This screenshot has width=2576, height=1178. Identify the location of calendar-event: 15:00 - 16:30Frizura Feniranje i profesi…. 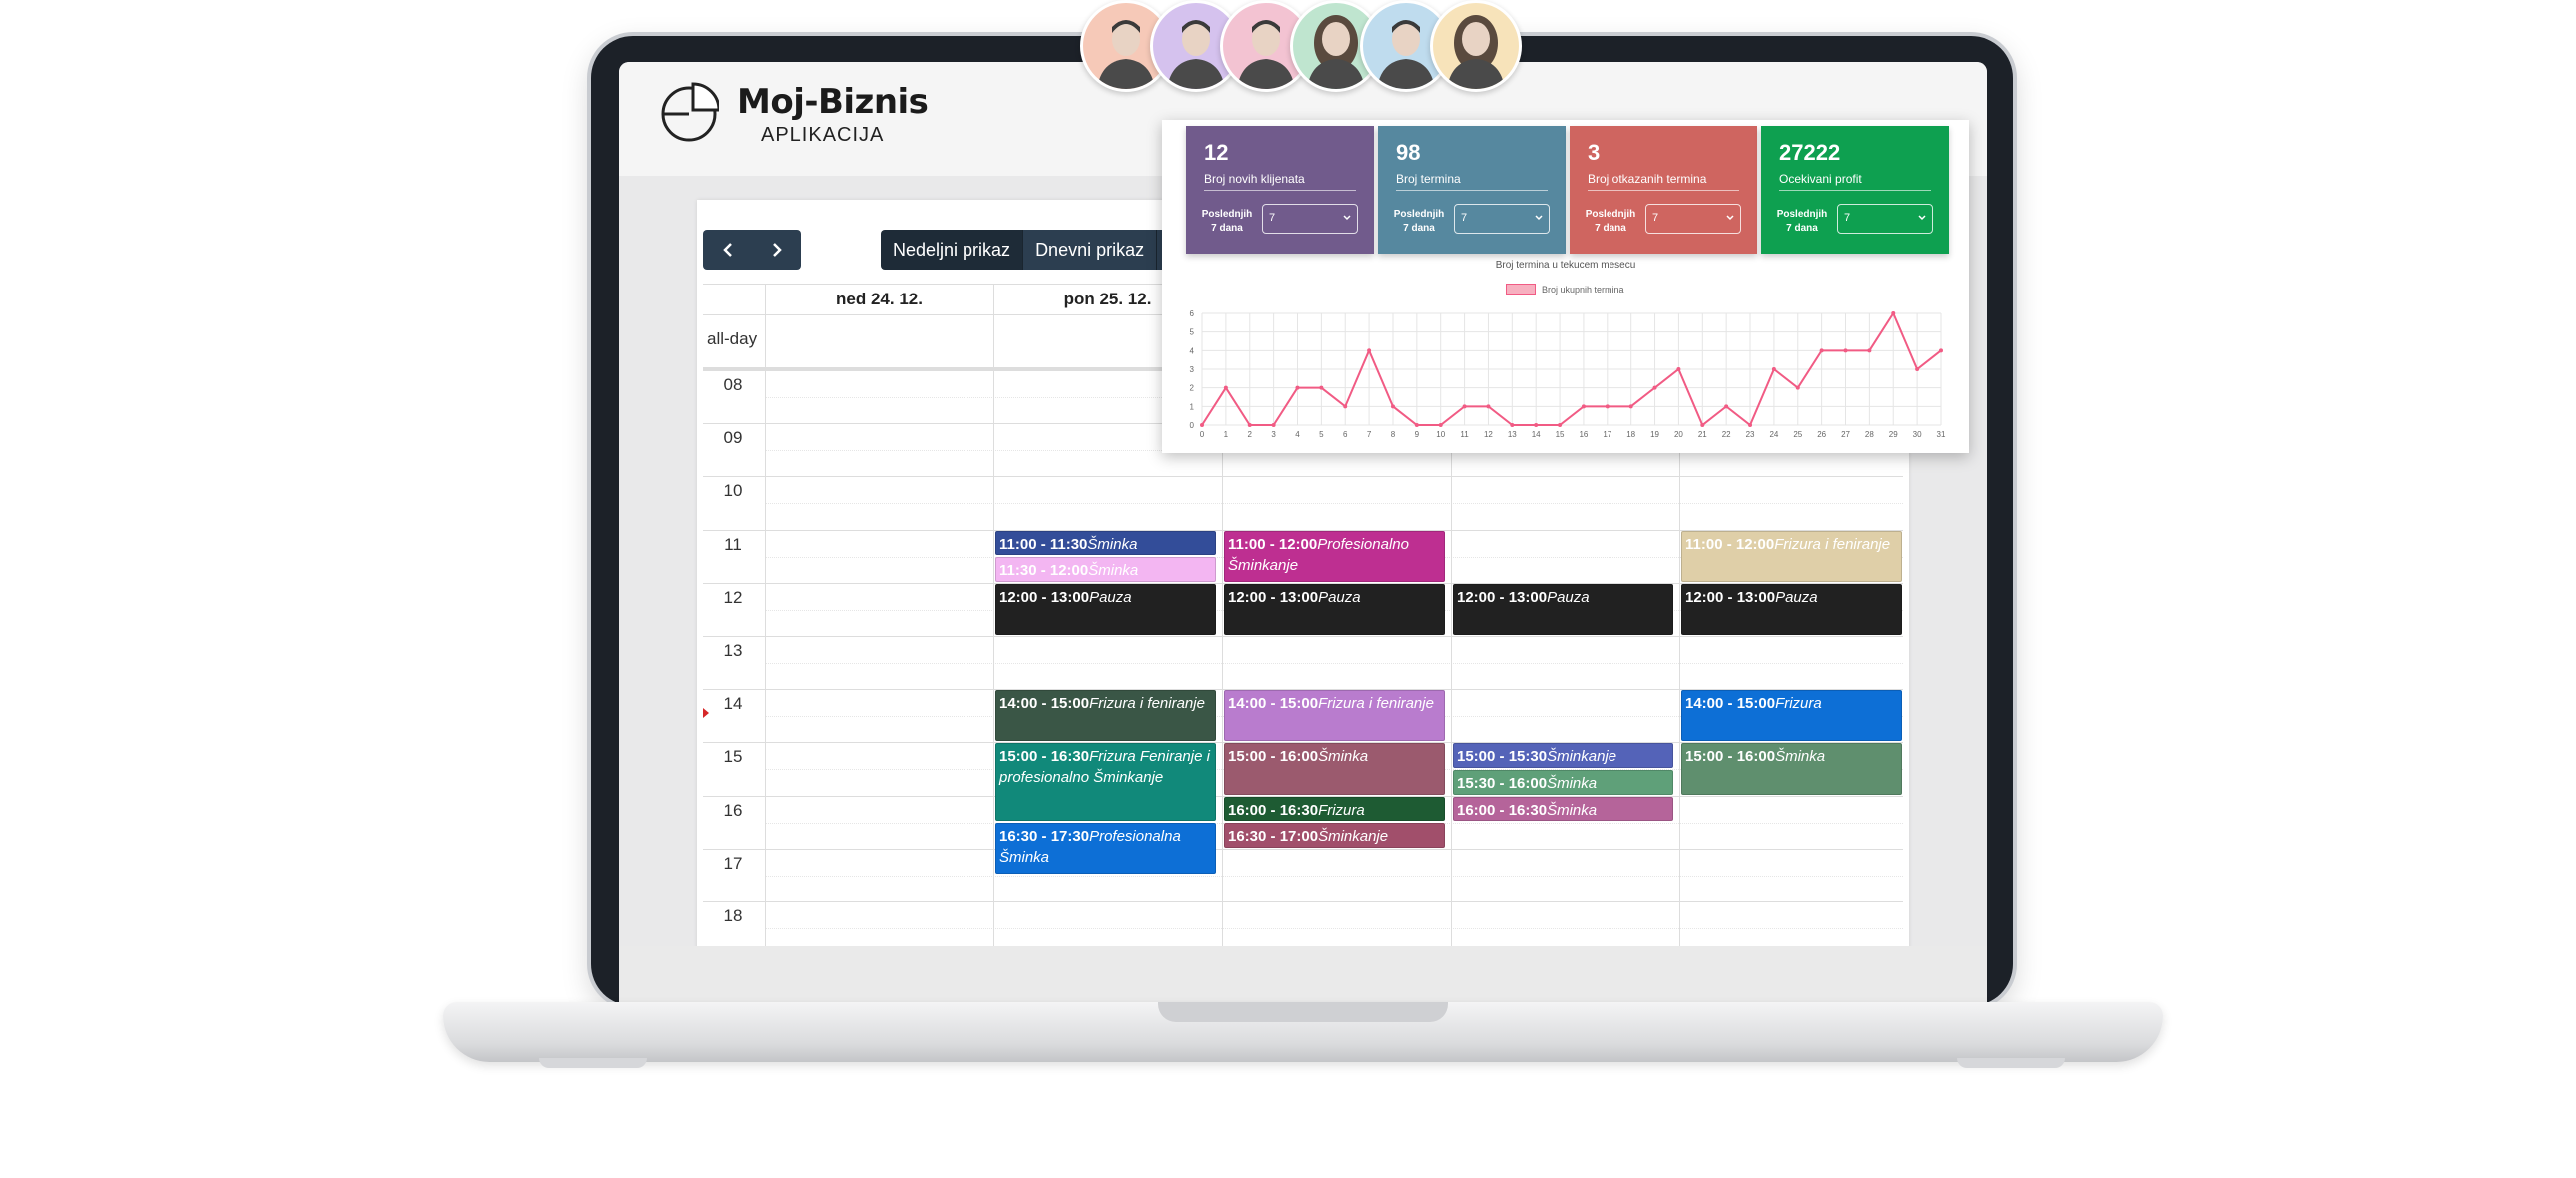
(1105, 782).